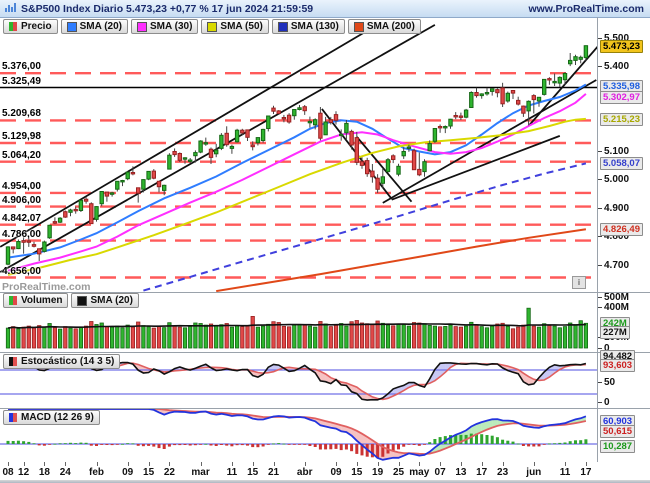  I want to click on level-label: 4.954,00, so click(21, 186).